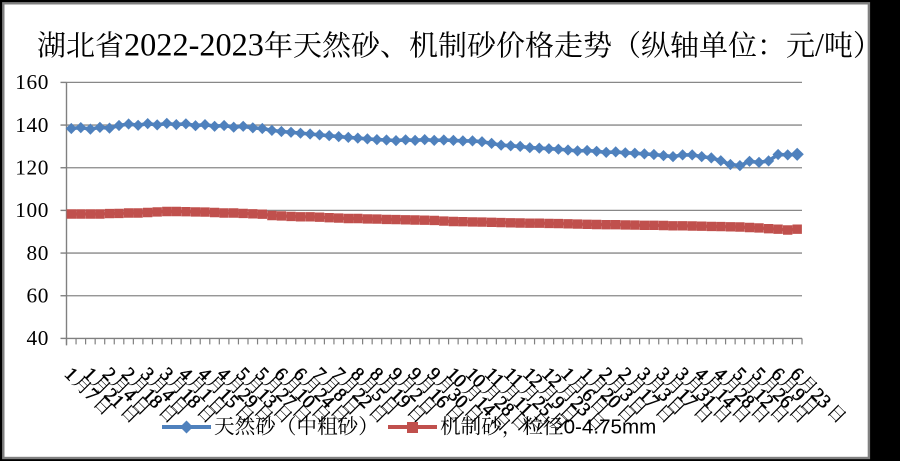 This screenshot has width=900, height=461. I want to click on svg-text: 100, so click(32, 210).